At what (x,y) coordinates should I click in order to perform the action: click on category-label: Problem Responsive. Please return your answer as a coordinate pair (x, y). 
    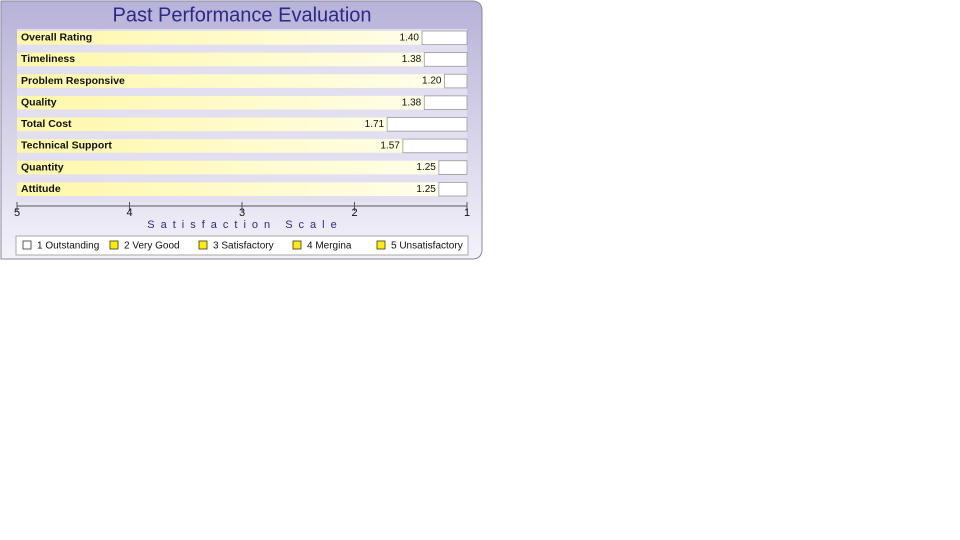
    Looking at the image, I should click on (73, 81).